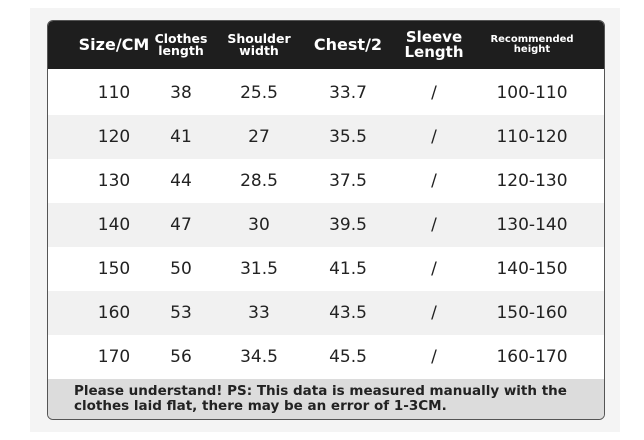 The image size is (644, 440). I want to click on table-cell: 47, so click(181, 225).